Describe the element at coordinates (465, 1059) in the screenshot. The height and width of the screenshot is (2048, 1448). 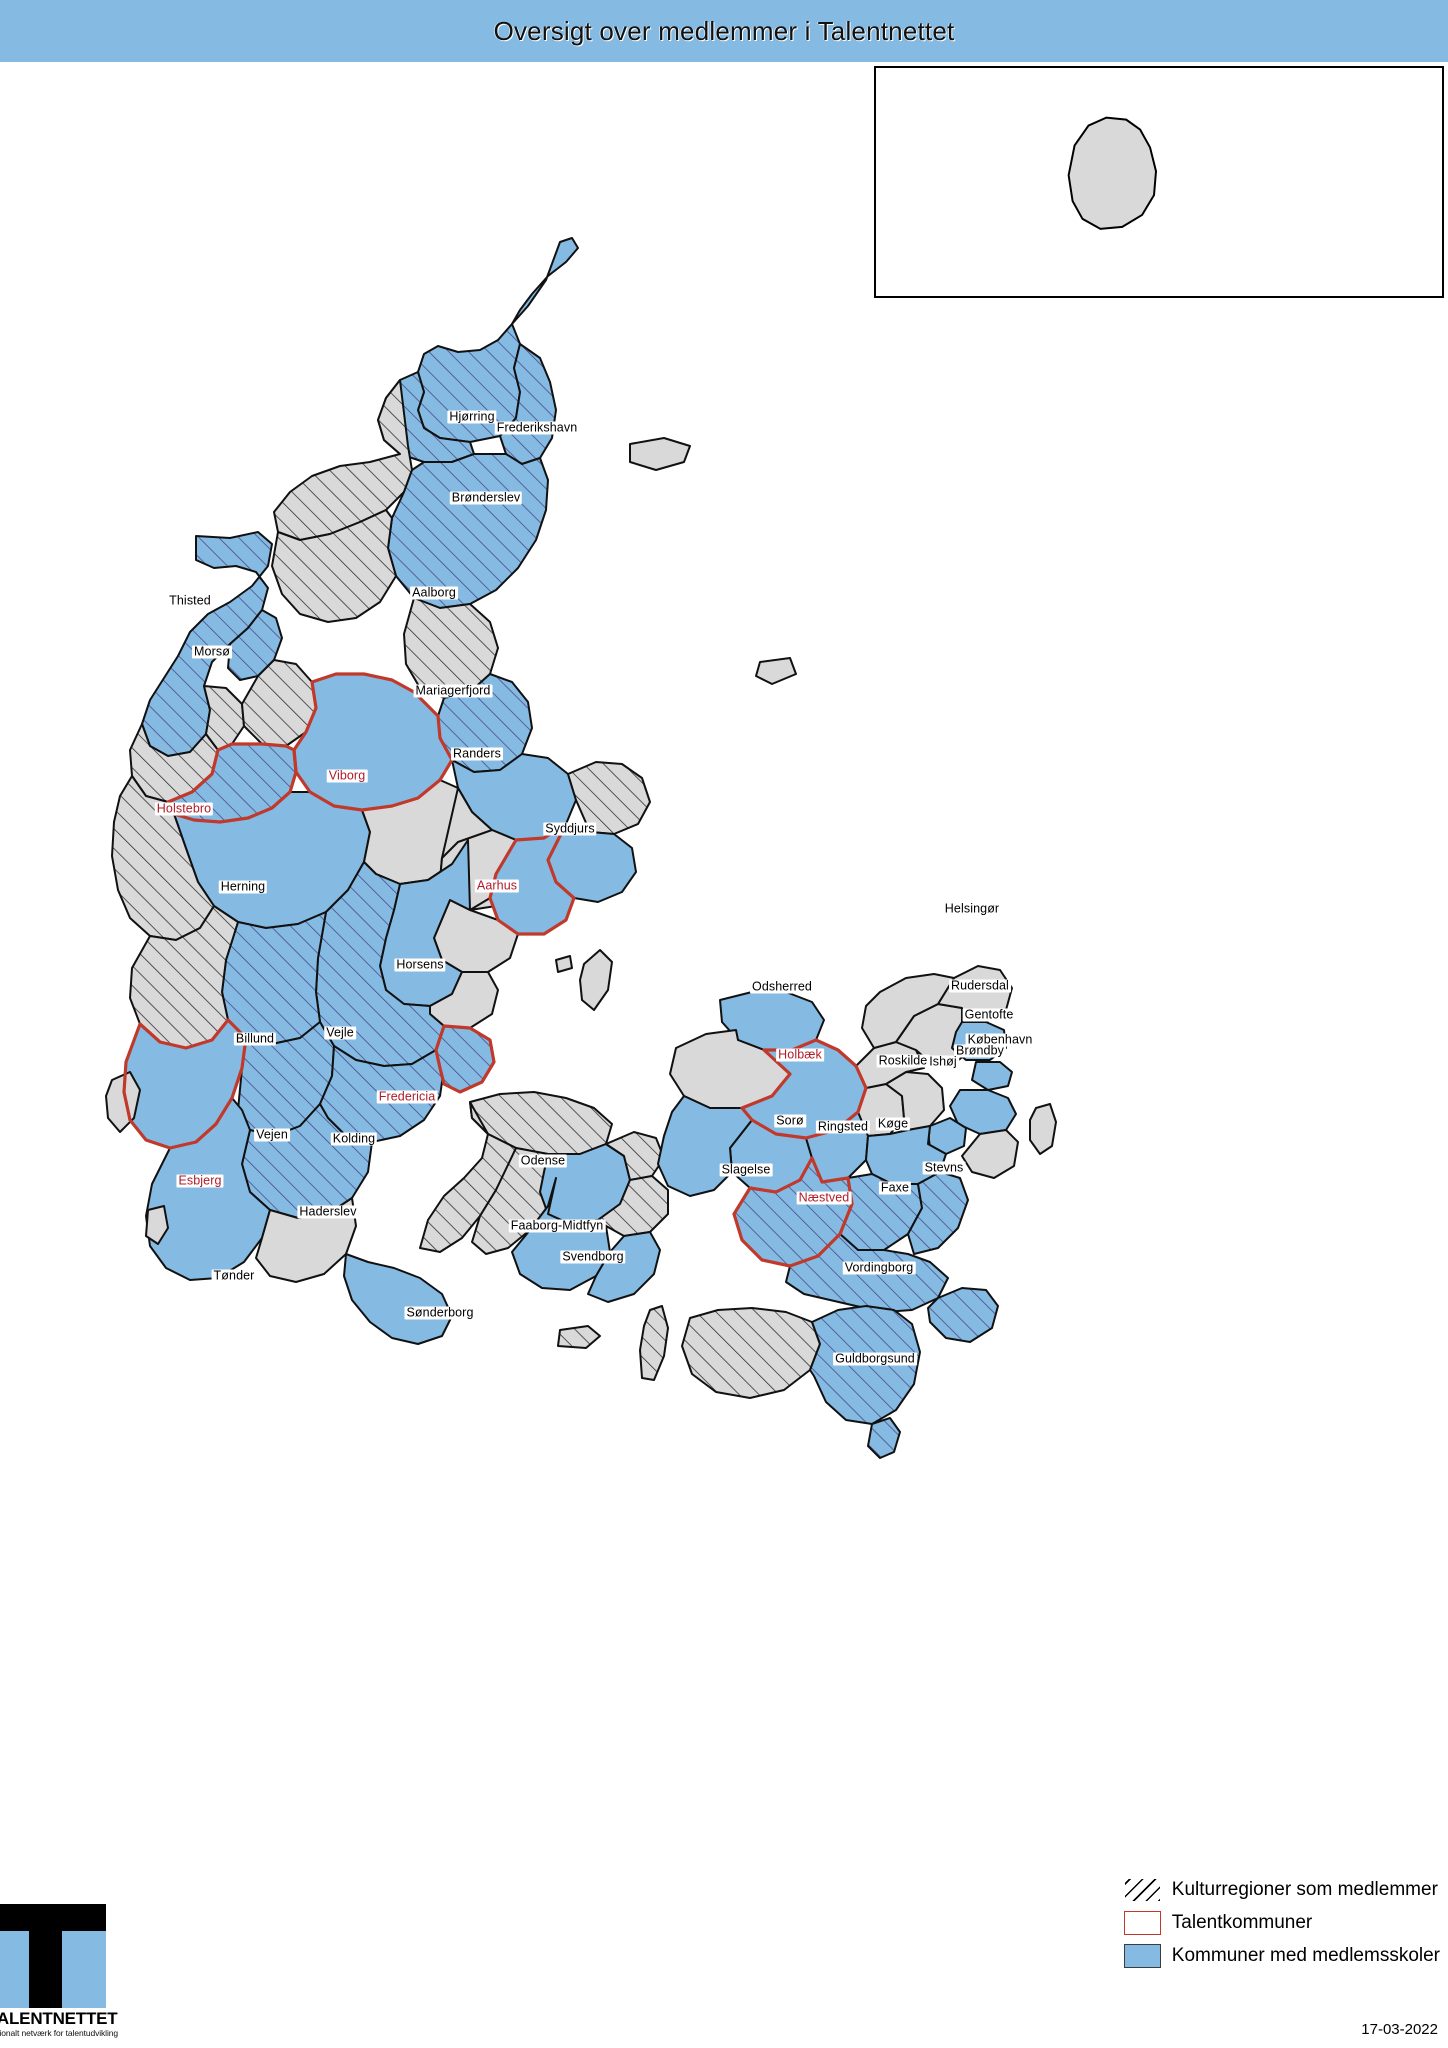
I see `talent-outline-fredericia` at that location.